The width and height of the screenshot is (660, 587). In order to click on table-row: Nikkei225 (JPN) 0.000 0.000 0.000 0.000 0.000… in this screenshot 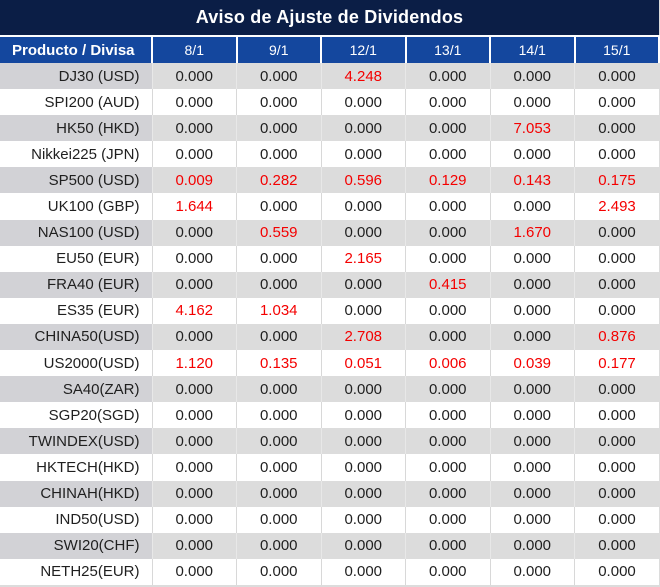, I will do `click(329, 154)`.